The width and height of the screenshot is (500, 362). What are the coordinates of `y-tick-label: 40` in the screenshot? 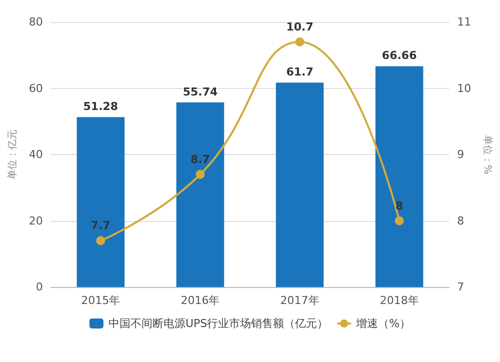 It's located at (35, 154).